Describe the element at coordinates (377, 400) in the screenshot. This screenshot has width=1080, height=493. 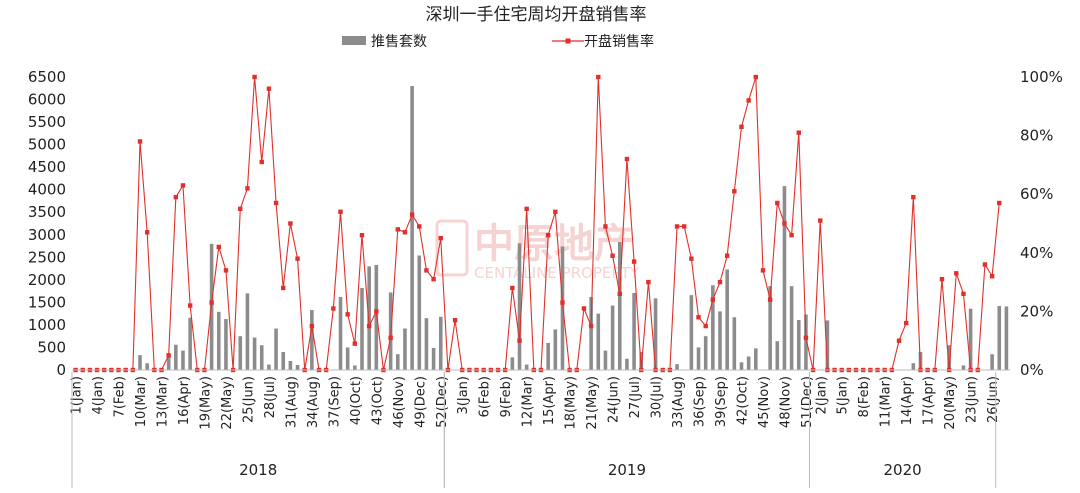
I see `x-tick-label: 43(Oct)` at that location.